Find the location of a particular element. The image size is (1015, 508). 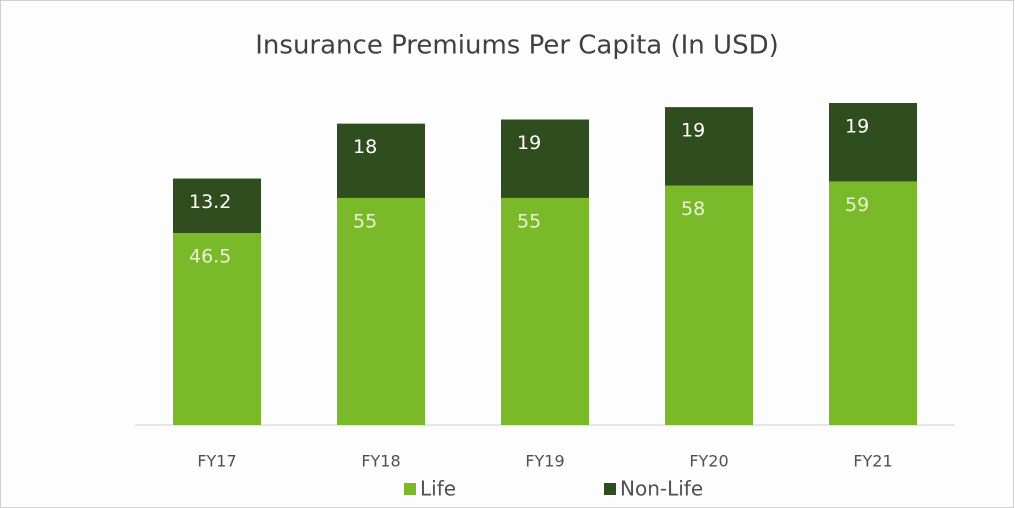

data-label: 18 is located at coordinates (365, 147).